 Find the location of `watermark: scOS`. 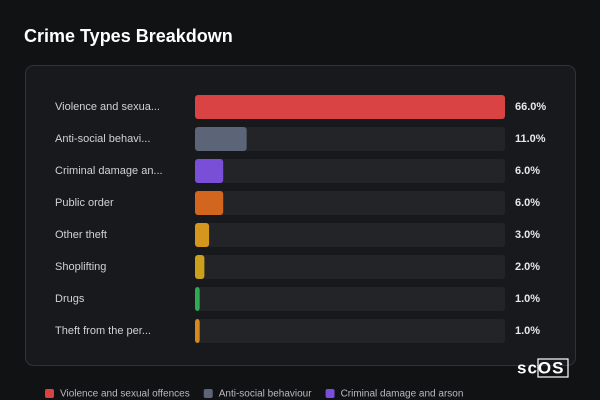

watermark: scOS is located at coordinates (540, 367).